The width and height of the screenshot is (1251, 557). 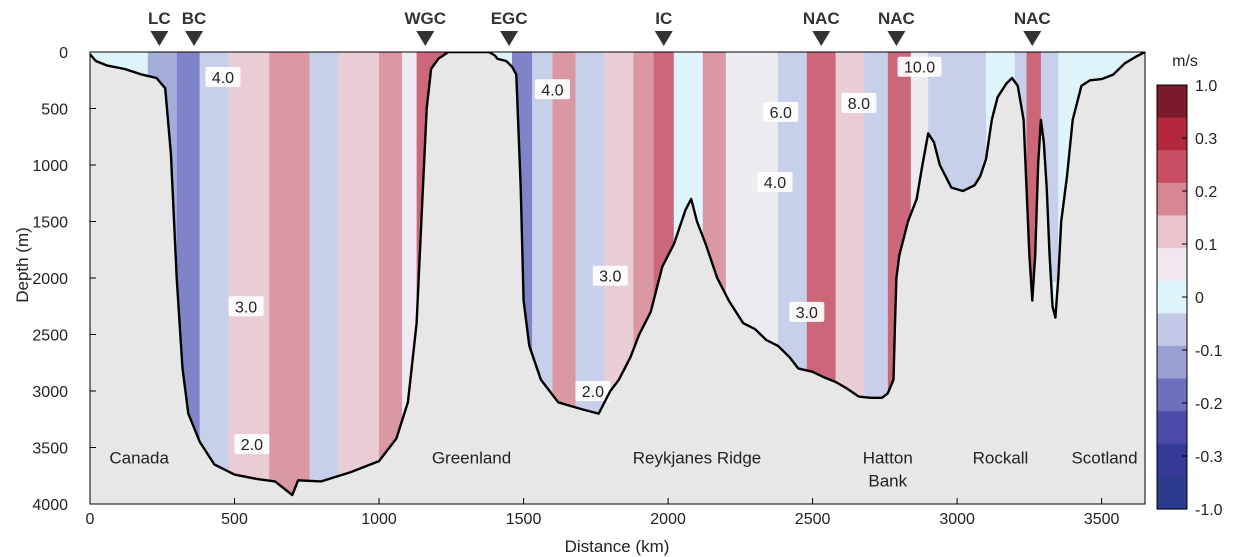 I want to click on region-label: Canada, so click(x=139, y=458).